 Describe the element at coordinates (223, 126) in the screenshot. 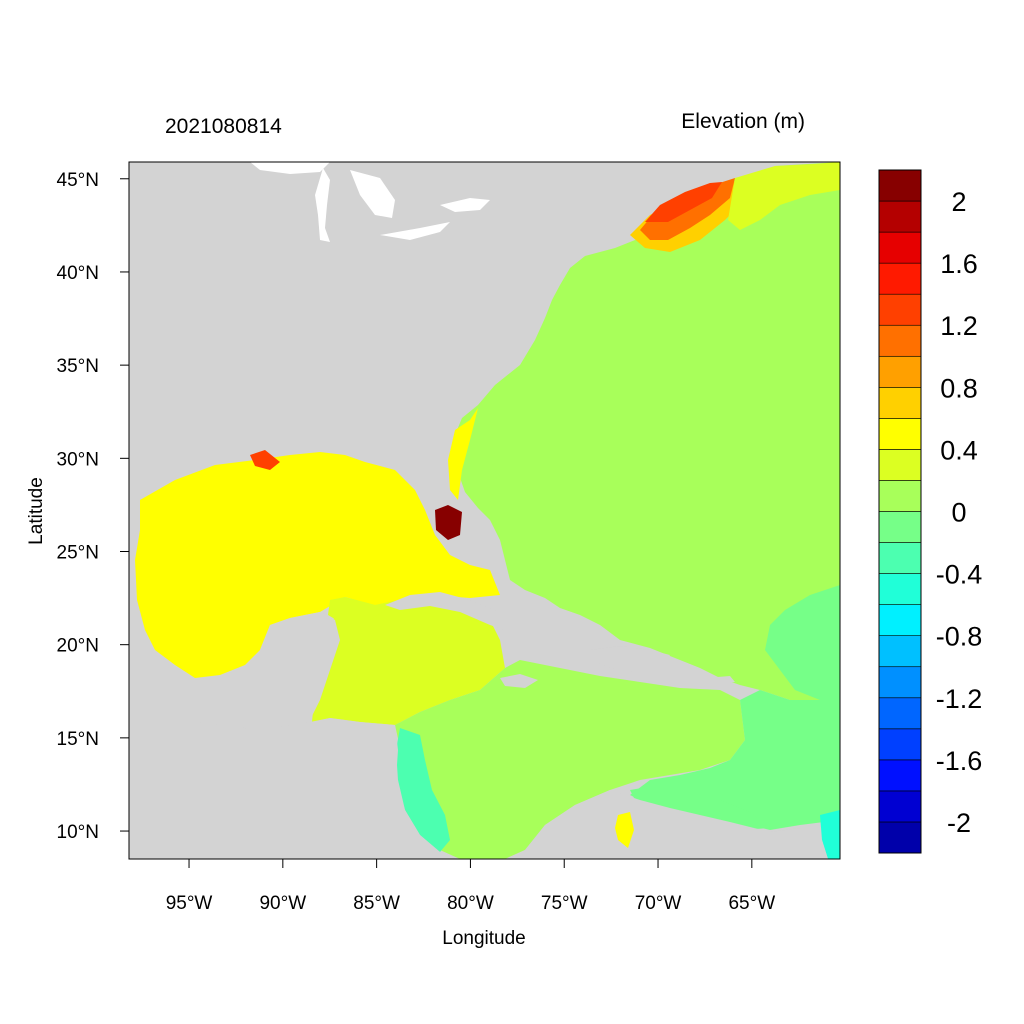

I see `timestamp-title: 2021080814` at that location.